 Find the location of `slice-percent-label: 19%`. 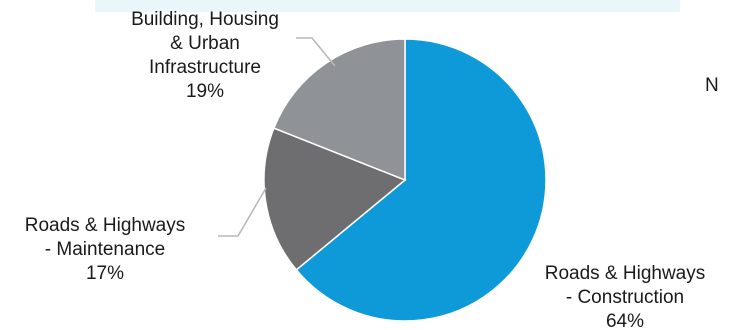

slice-percent-label: 19% is located at coordinates (205, 91).